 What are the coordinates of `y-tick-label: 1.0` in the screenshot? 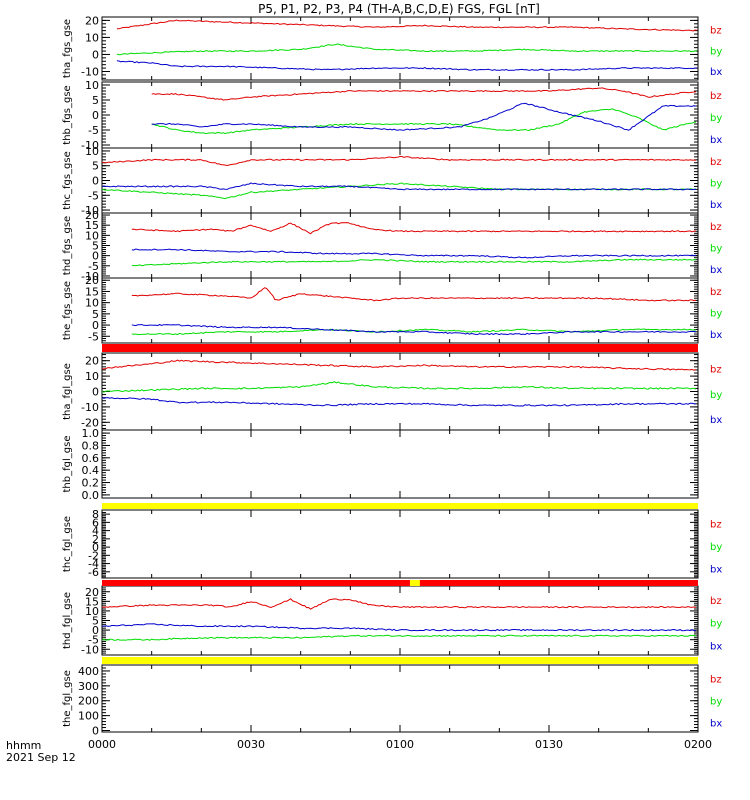 It's located at (91, 433).